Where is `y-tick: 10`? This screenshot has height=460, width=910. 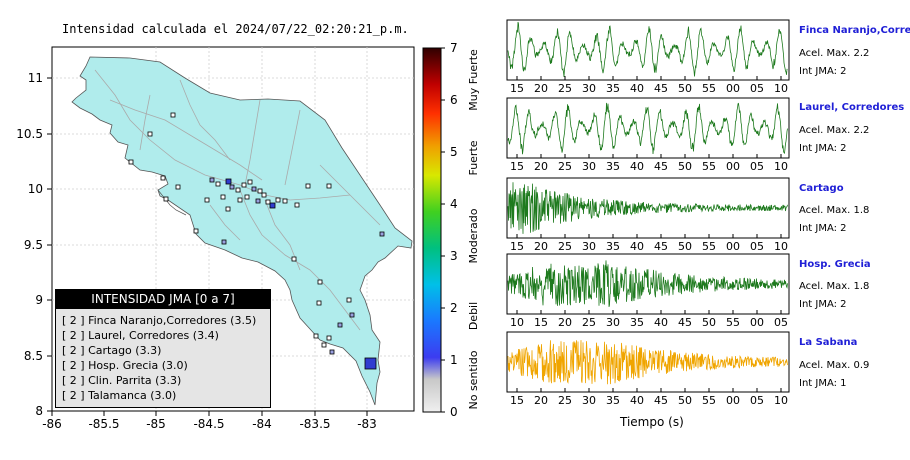 y-tick: 10 is located at coordinates (35, 189).